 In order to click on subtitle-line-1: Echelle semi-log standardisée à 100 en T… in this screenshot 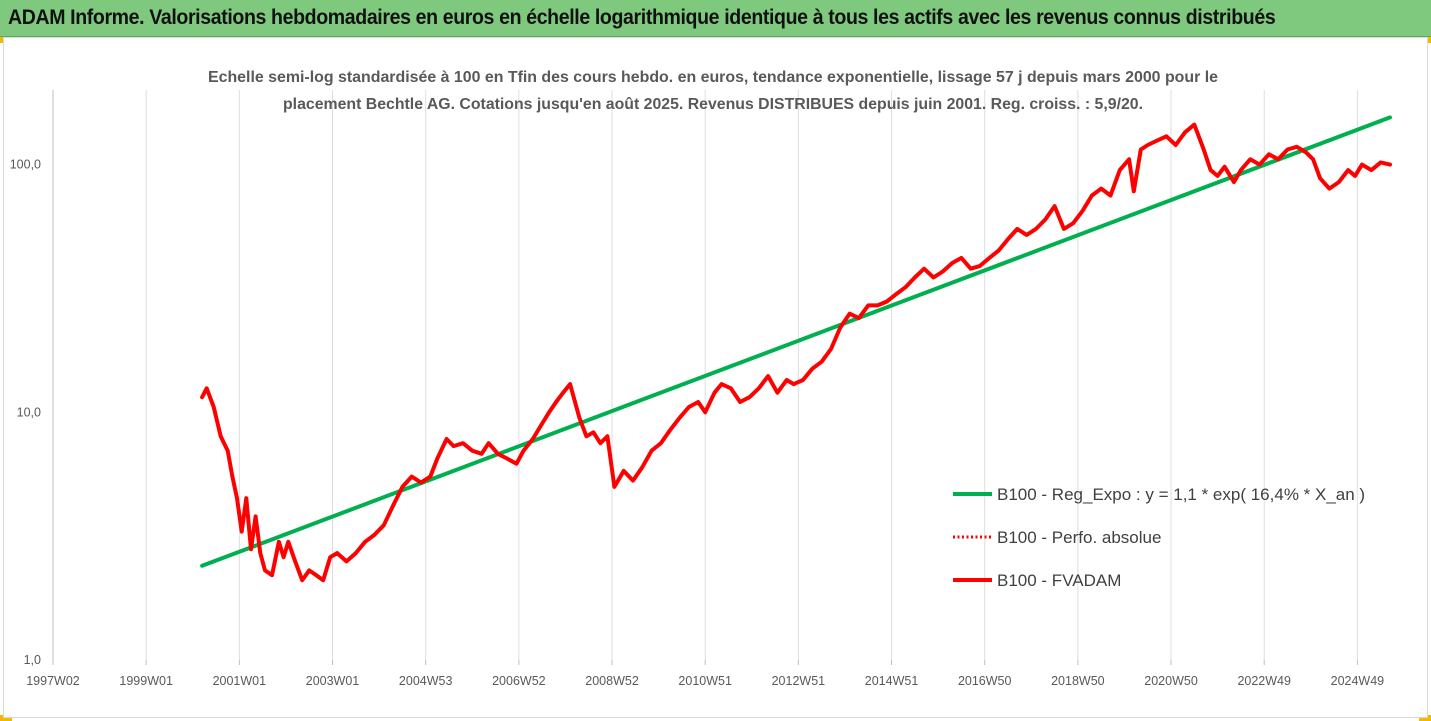, I will do `click(713, 77)`.